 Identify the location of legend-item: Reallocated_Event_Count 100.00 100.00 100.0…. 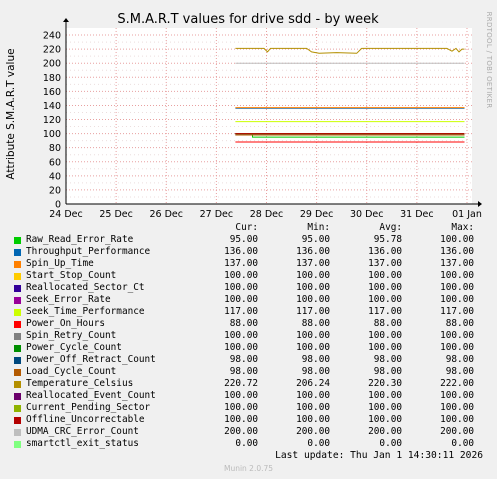
(248, 396).